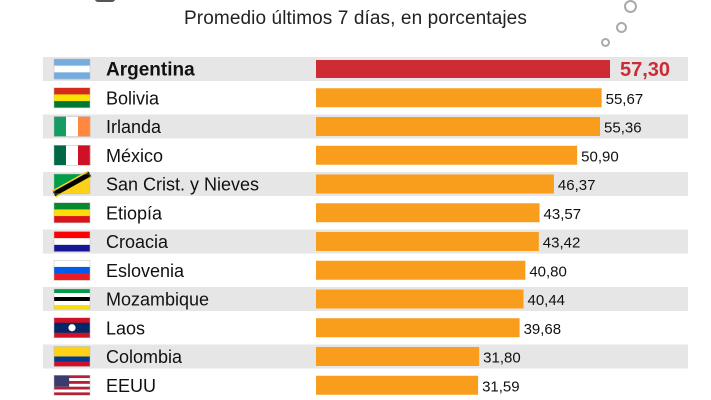 Image resolution: width=711 pixels, height=400 pixels. I want to click on value-label: 40,44, so click(546, 300).